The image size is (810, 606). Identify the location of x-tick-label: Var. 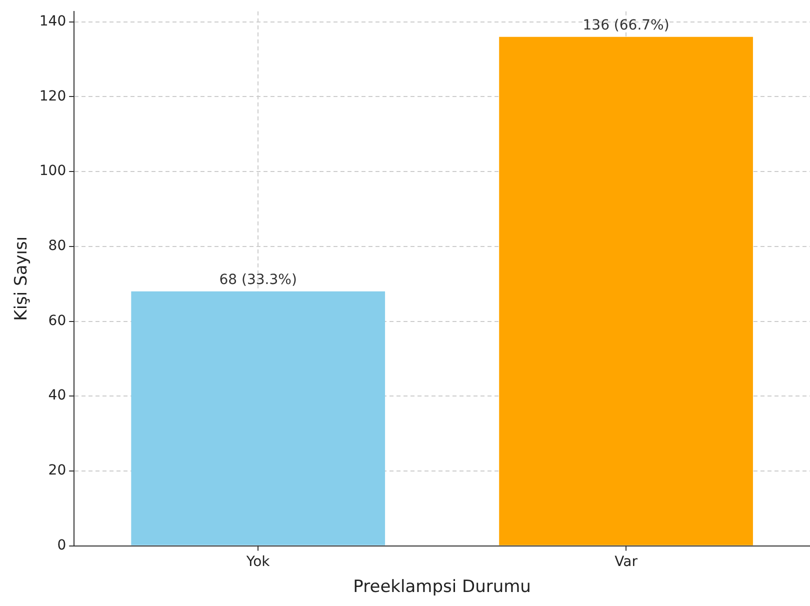
(626, 562).